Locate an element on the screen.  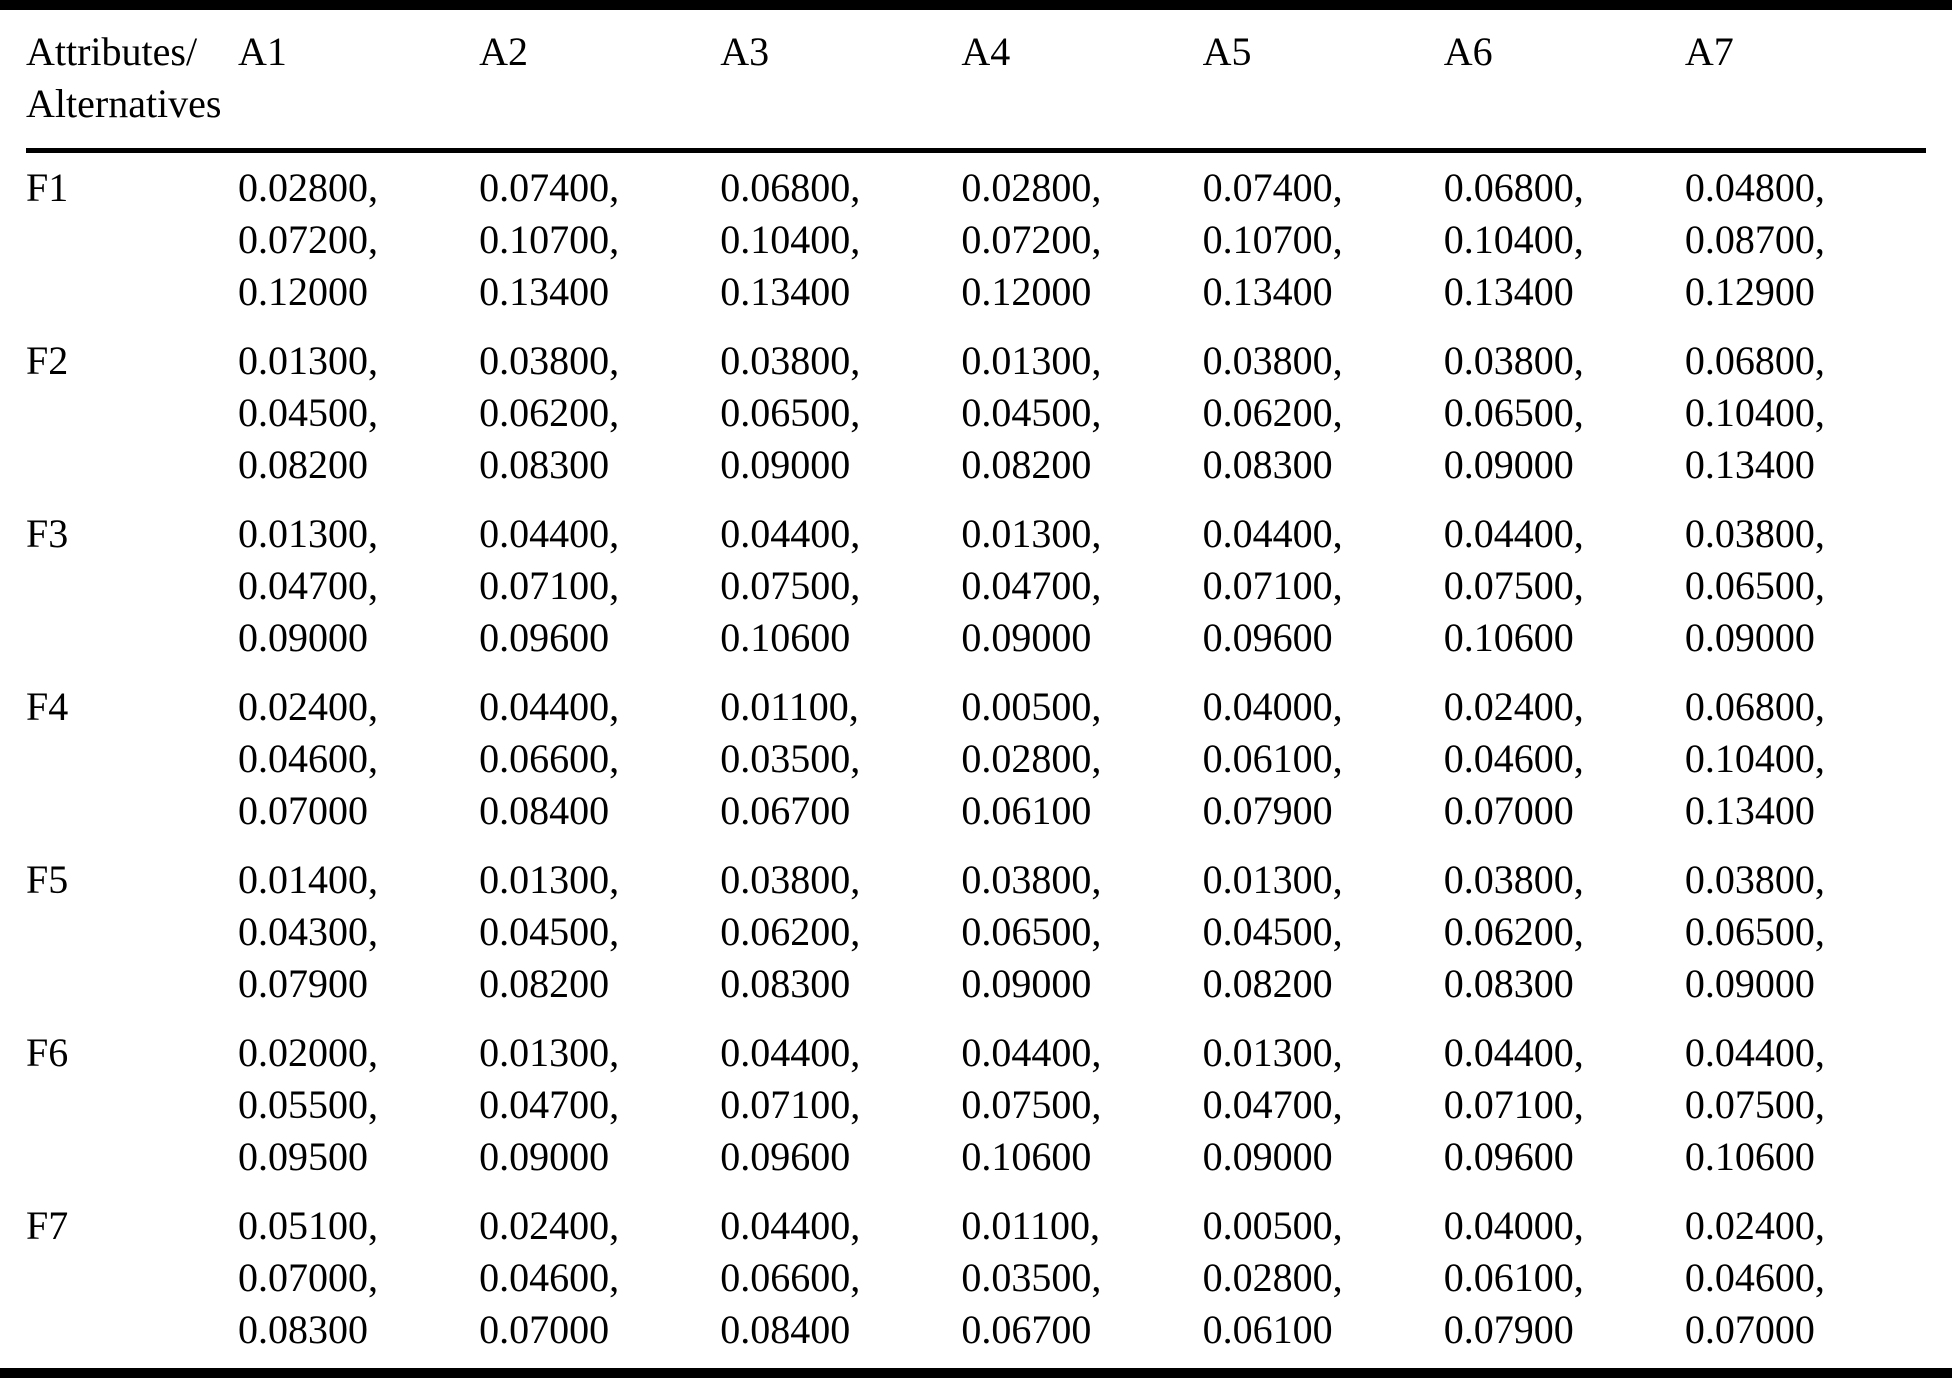
value-line: 0.12900 is located at coordinates (1749, 291).